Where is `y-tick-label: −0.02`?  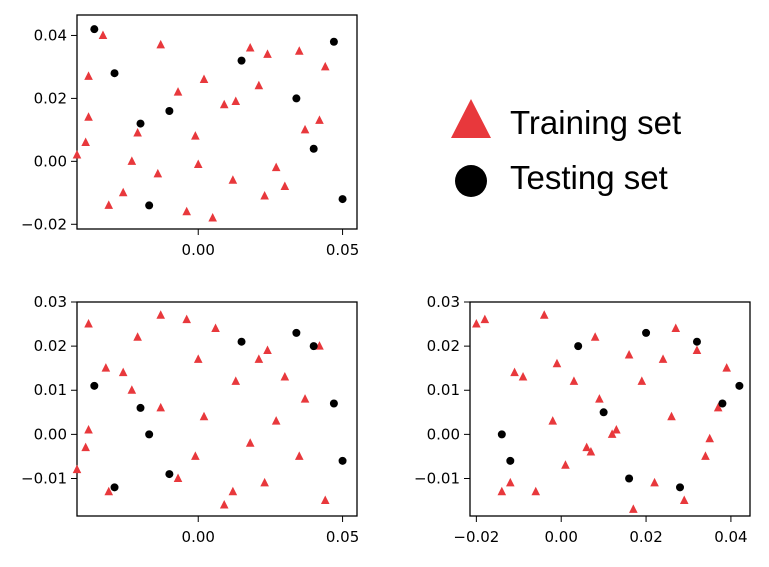 y-tick-label: −0.02 is located at coordinates (44, 224).